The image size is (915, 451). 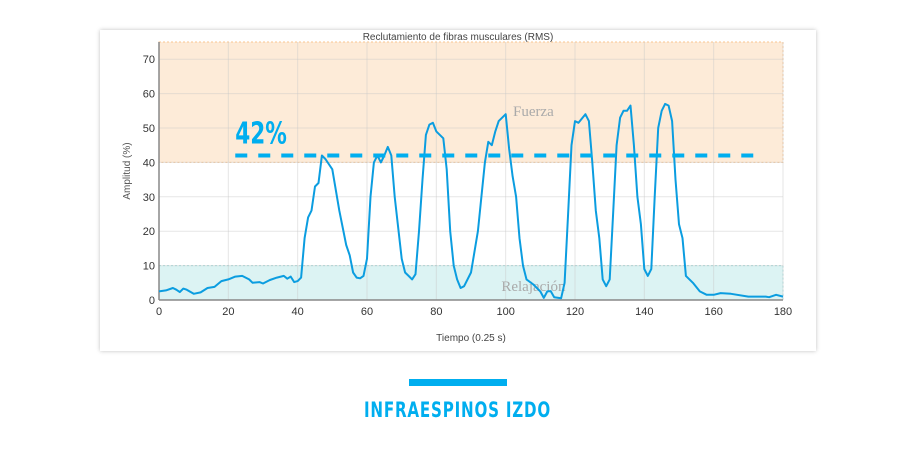 I want to click on x-tick-label: 140, so click(x=644, y=312).